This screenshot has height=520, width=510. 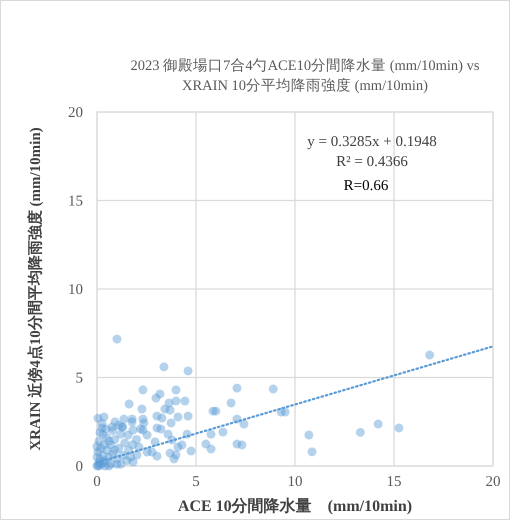 What do you see at coordinates (79, 378) in the screenshot?
I see `y-tick-label: 5` at bounding box center [79, 378].